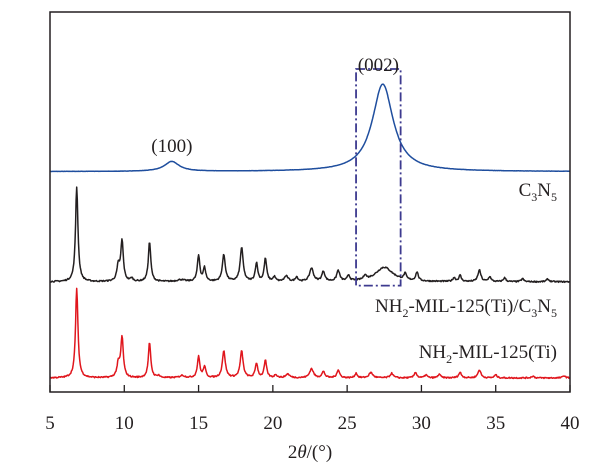 The width and height of the screenshot is (612, 469). Describe the element at coordinates (378, 65) in the screenshot. I see `annotation-002: (002)` at that location.